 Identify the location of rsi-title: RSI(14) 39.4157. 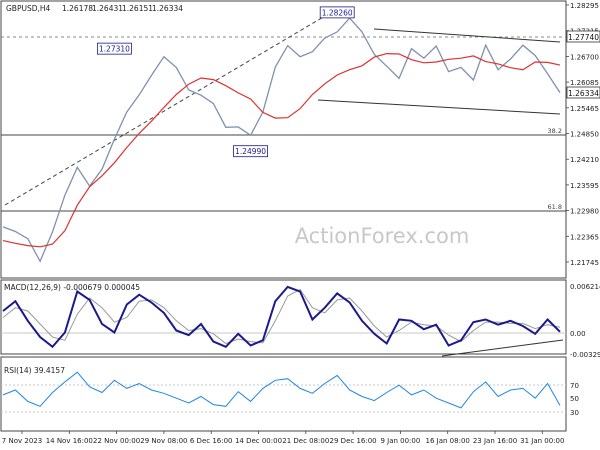
(34, 370).